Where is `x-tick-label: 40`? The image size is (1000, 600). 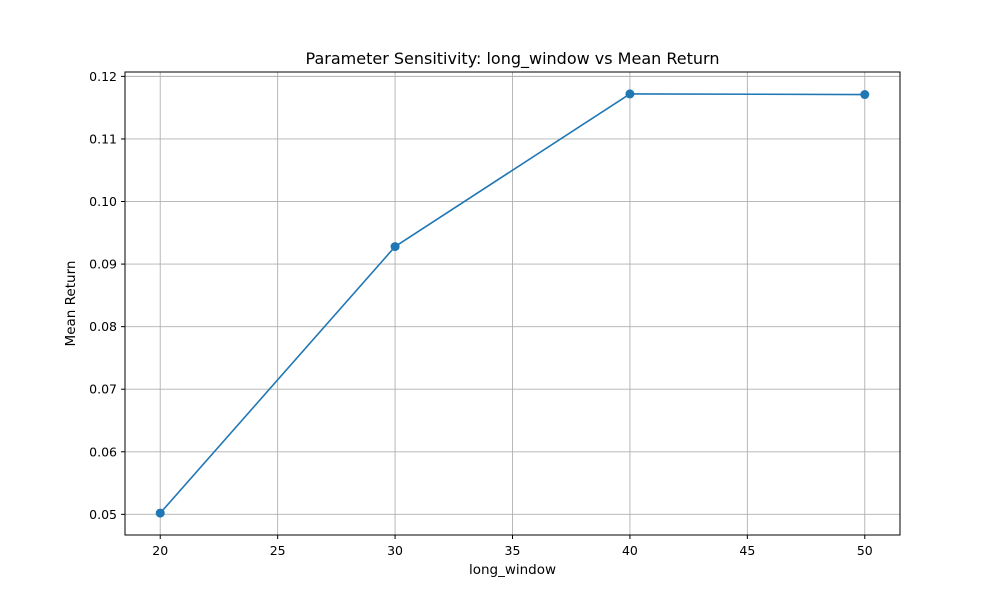
x-tick-label: 40 is located at coordinates (630, 550).